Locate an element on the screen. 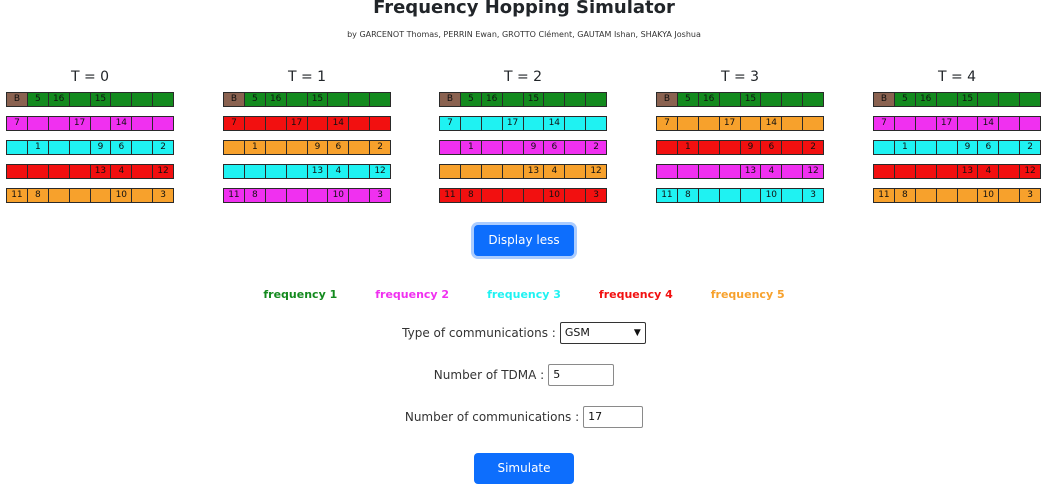 Image resolution: width=1048 pixels, height=490 pixels. time-slot-cell: 13 is located at coordinates (751, 171).